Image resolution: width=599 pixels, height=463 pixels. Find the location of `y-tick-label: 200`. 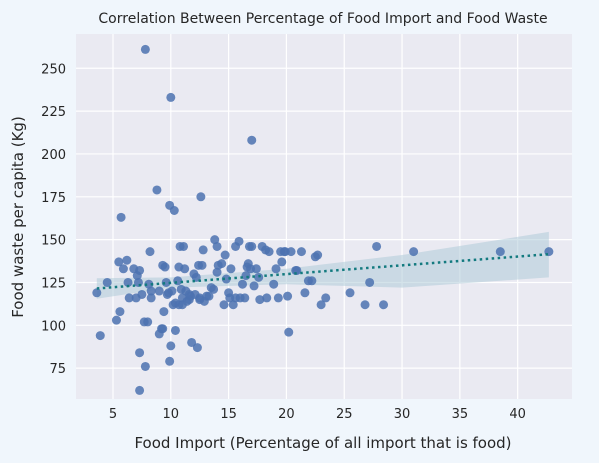

y-tick-label: 200 is located at coordinates (53, 155).